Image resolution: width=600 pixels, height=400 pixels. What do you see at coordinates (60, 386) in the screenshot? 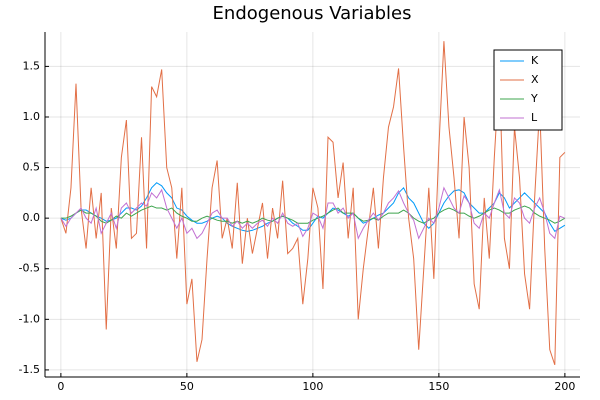
I see `x-tick-label: 0` at bounding box center [60, 386].